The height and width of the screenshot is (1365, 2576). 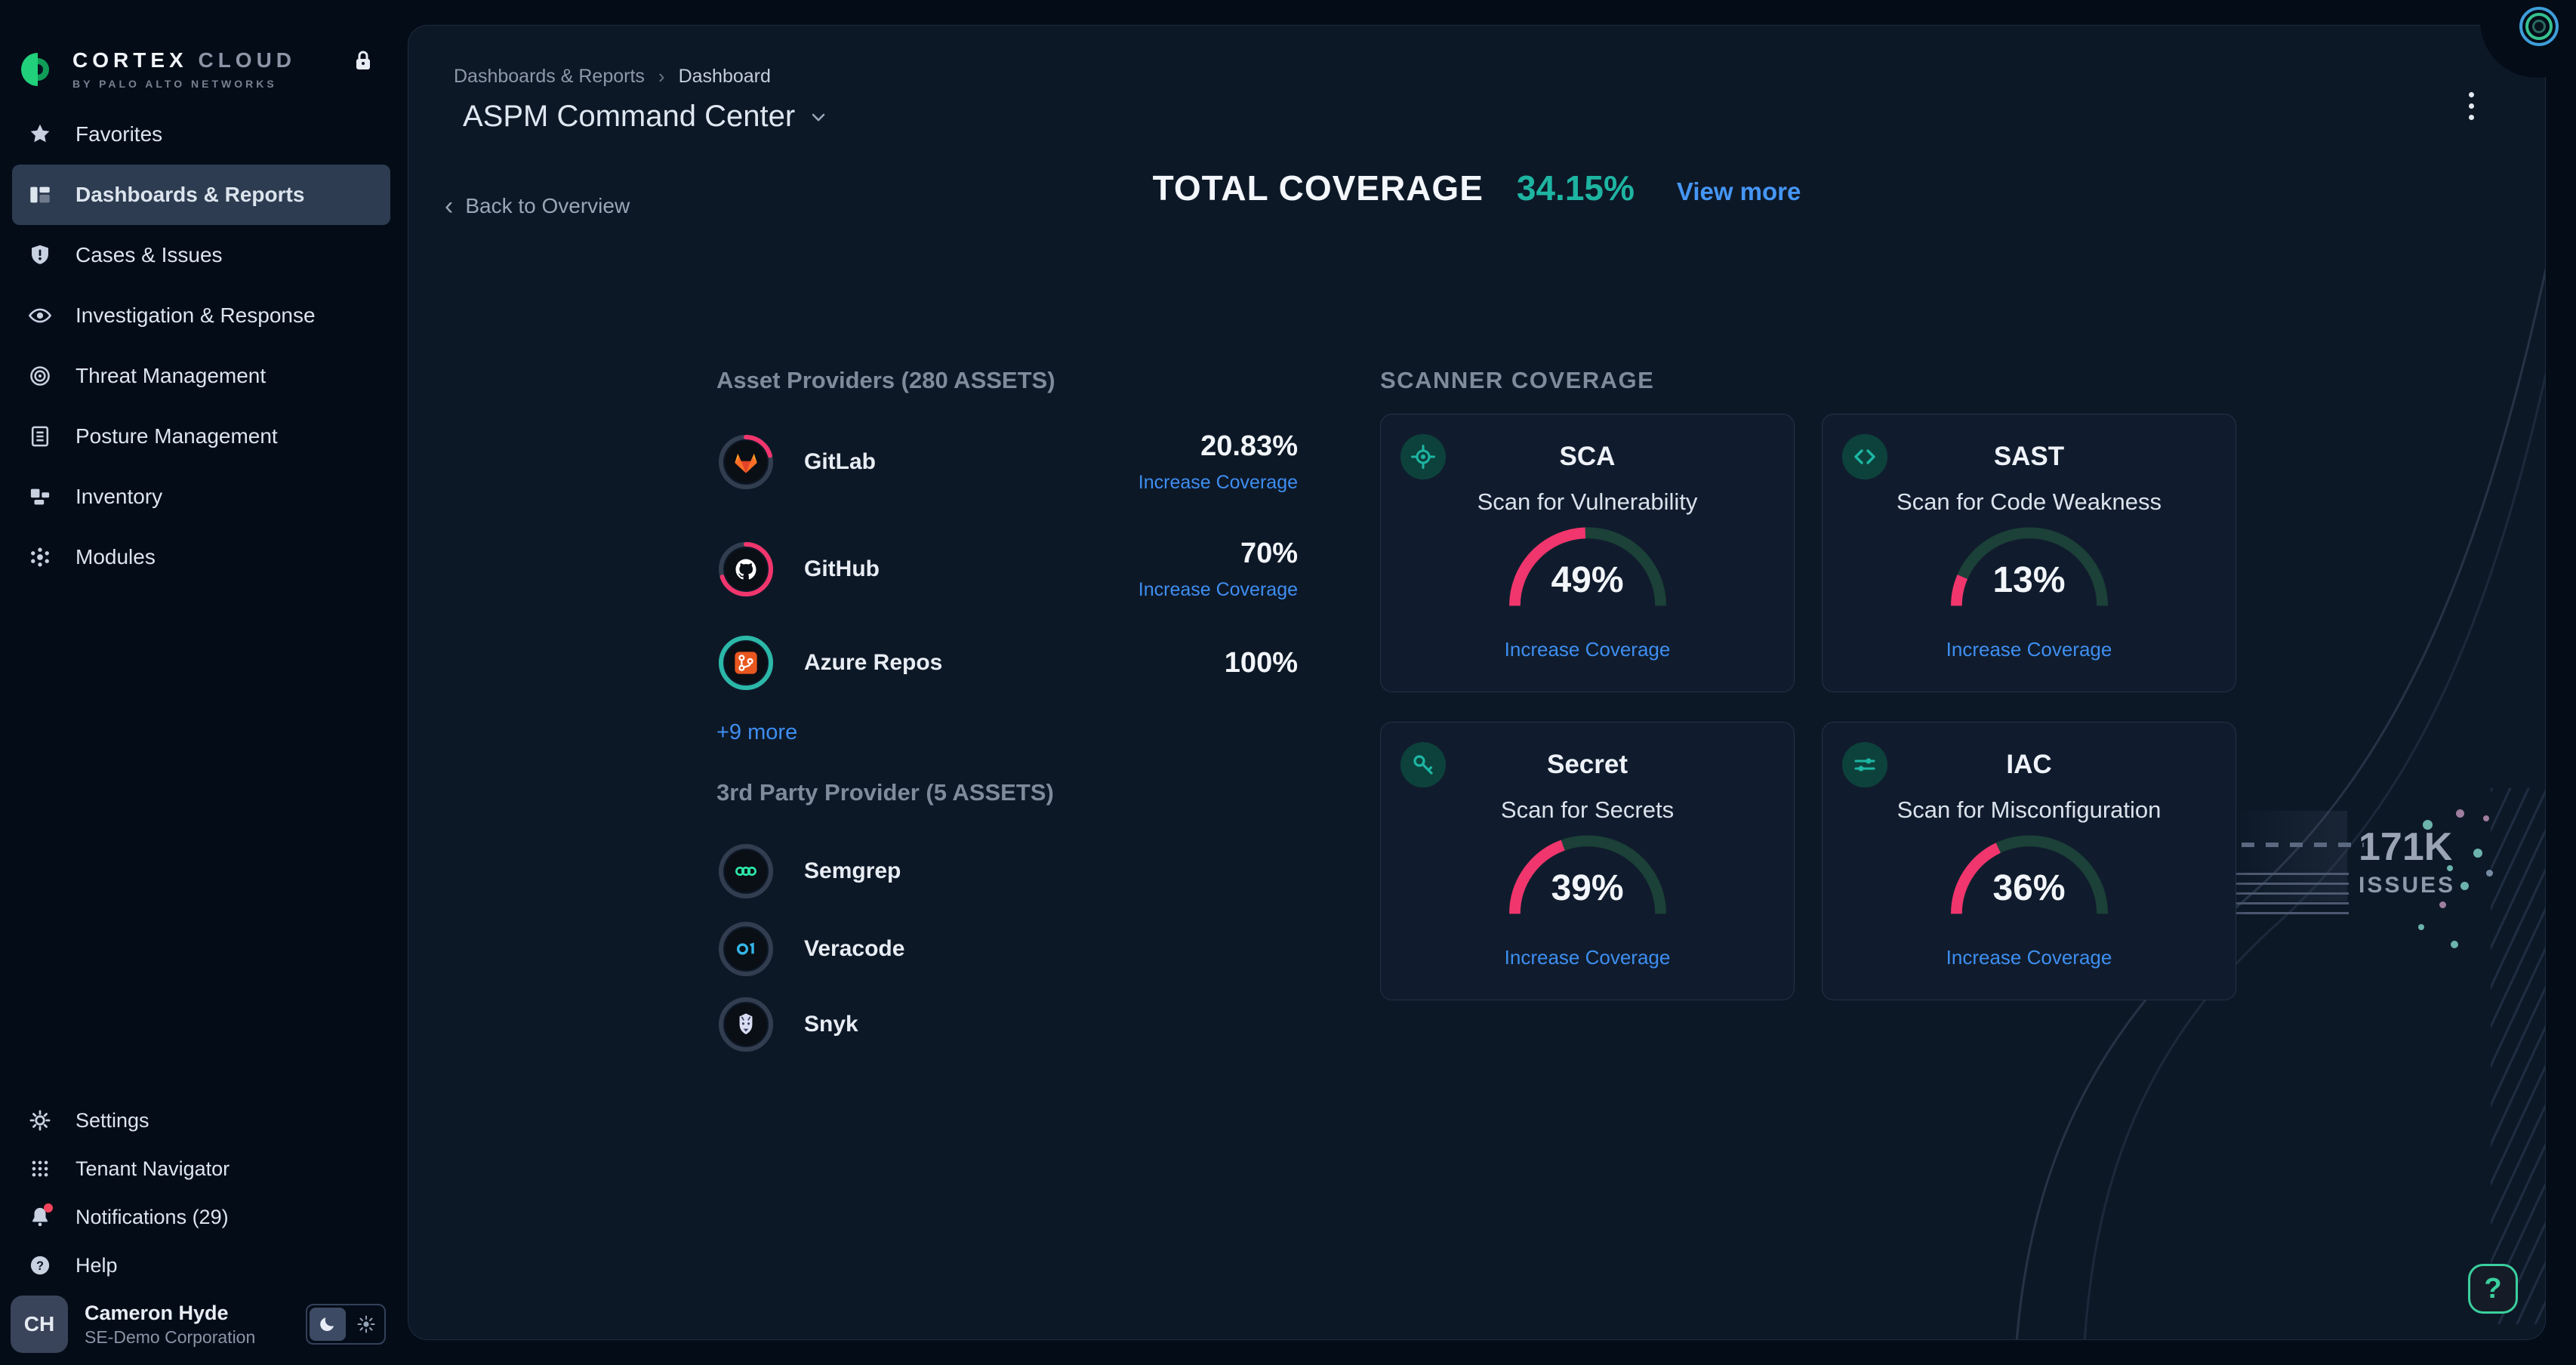 I want to click on github-logo, so click(x=745, y=569).